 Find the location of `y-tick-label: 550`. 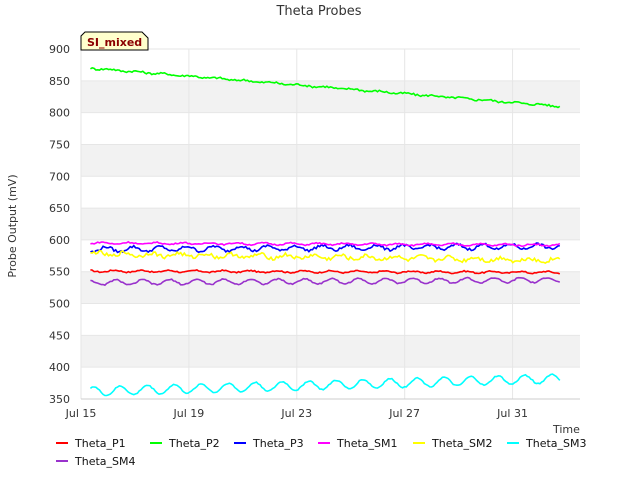

y-tick-label: 550 is located at coordinates (59, 272).